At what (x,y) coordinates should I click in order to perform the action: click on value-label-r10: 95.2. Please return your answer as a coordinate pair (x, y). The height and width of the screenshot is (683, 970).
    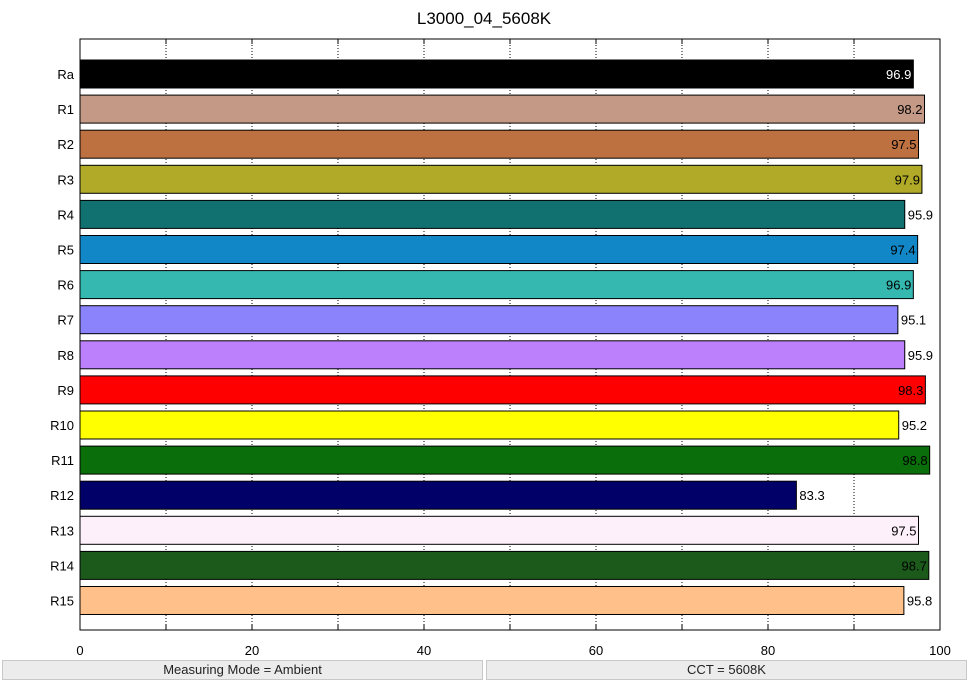
    Looking at the image, I should click on (914, 425).